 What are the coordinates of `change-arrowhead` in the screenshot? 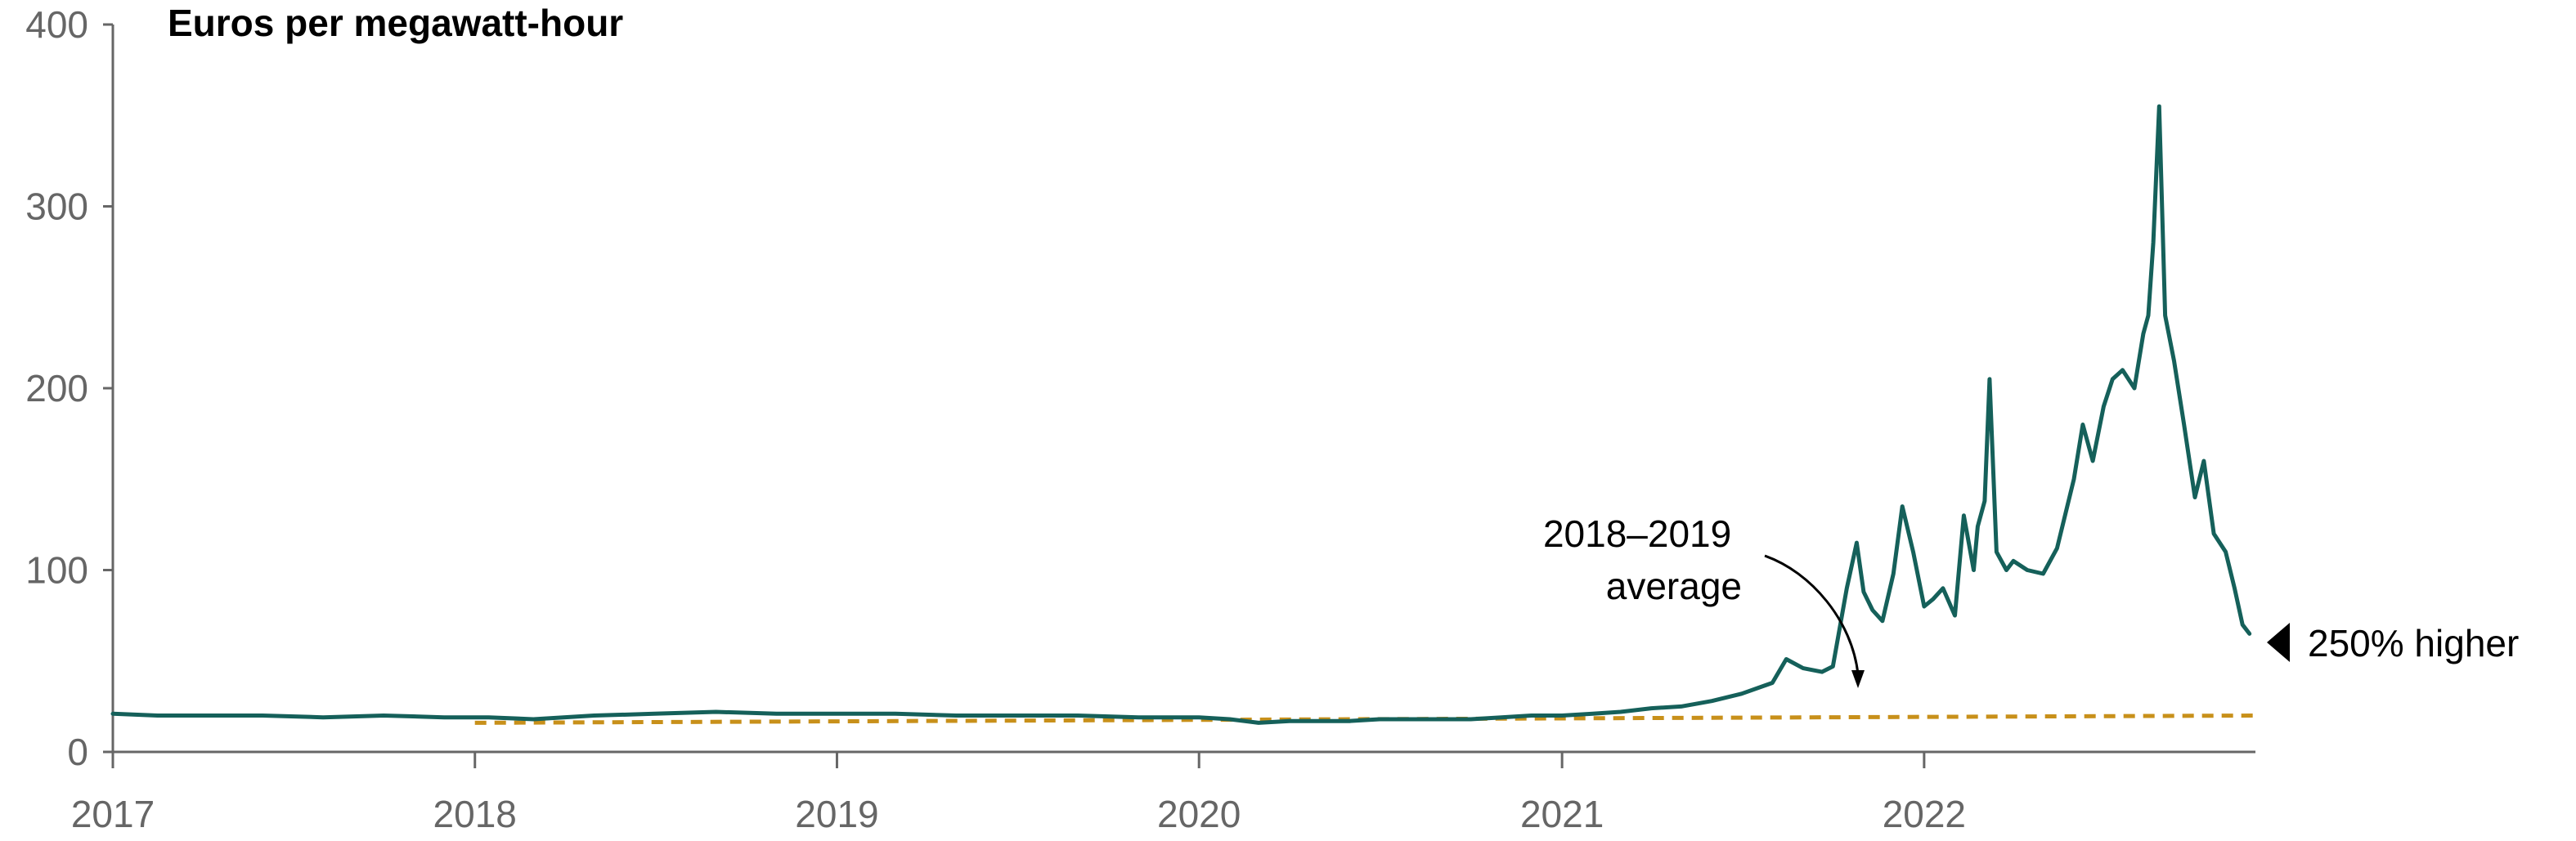 It's located at (2279, 643).